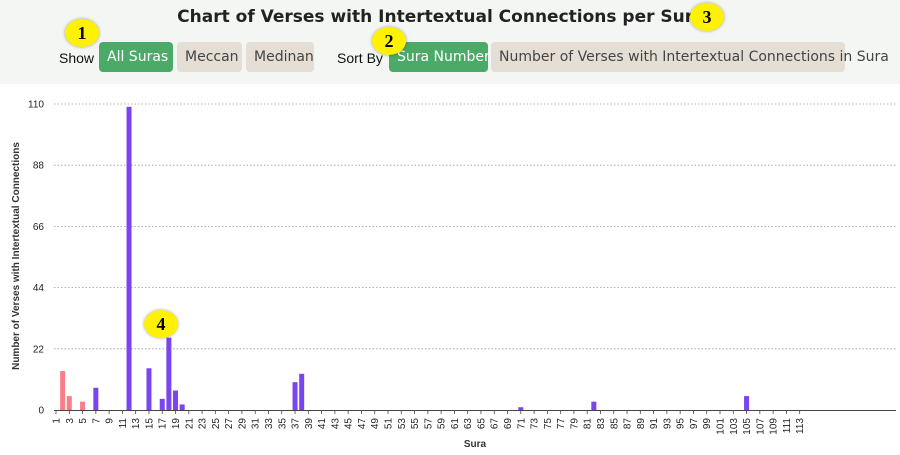 The height and width of the screenshot is (455, 900). What do you see at coordinates (36, 105) in the screenshot?
I see `y-tick-label: 110` at bounding box center [36, 105].